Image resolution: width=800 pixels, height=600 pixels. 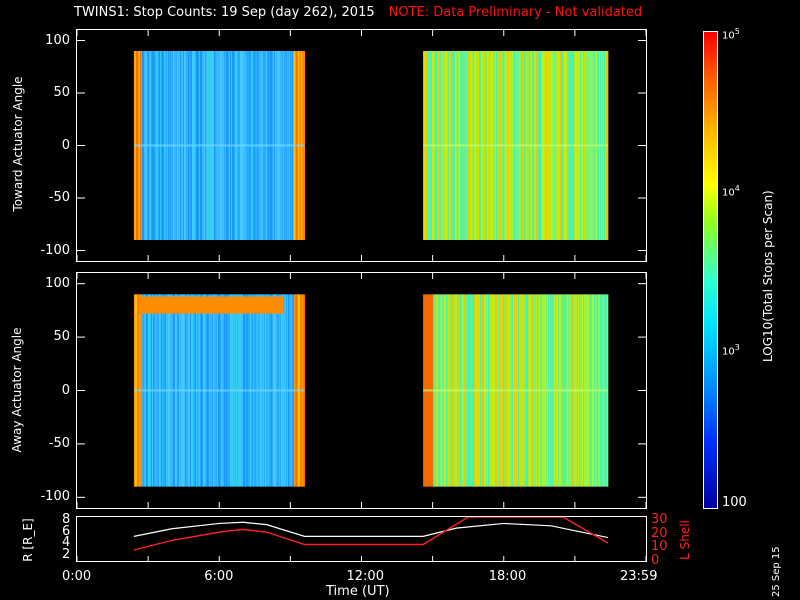 I want to click on colorbar-label-max: 105, so click(x=731, y=34).